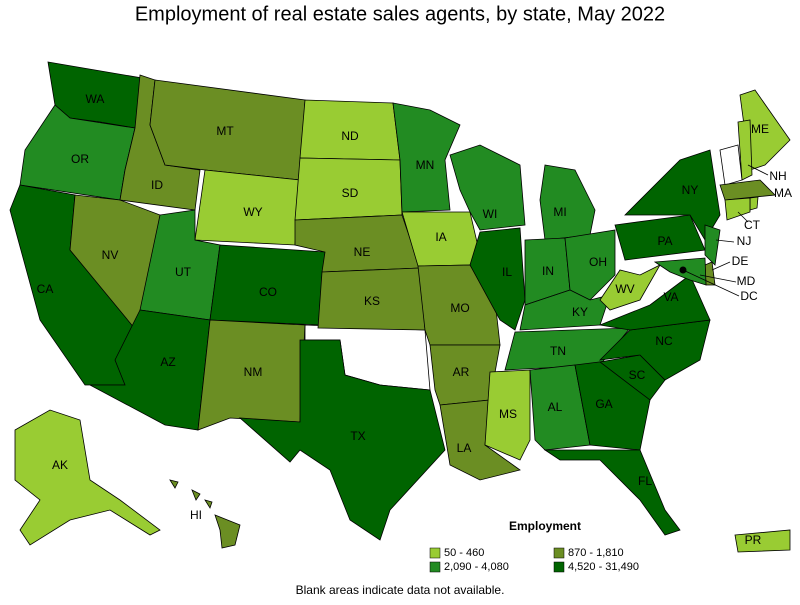 Image resolution: width=800 pixels, height=605 pixels. Describe the element at coordinates (425, 165) in the screenshot. I see `state-label: MN` at that location.